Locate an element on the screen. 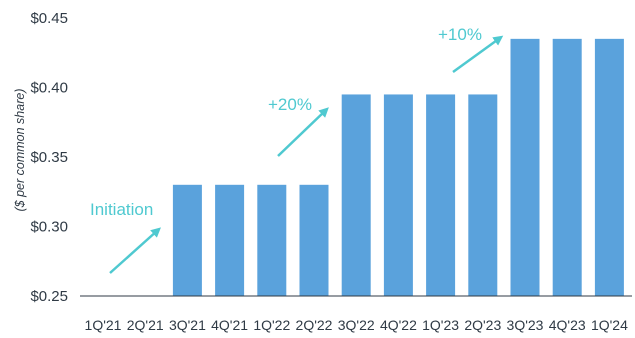 This screenshot has height=338, width=635. x-tick-label: 3Q'22 is located at coordinates (356, 325).